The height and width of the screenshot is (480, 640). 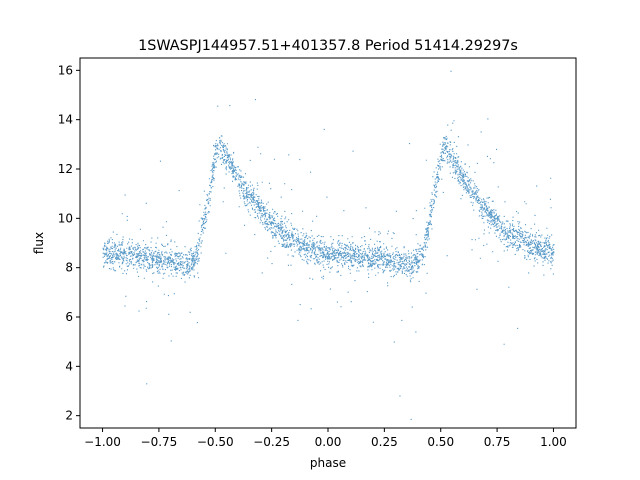 What do you see at coordinates (440, 442) in the screenshot?
I see `x-tick-label: 0.50` at bounding box center [440, 442].